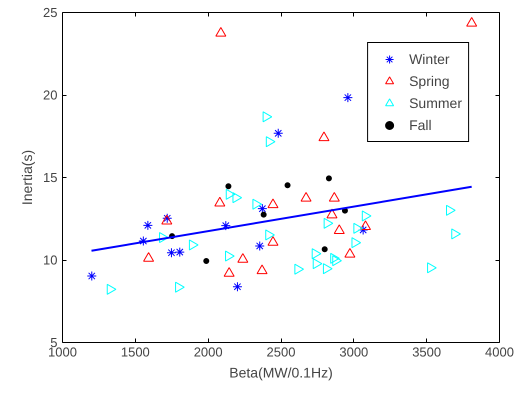  What do you see at coordinates (429, 59) in the screenshot?
I see `legend-label: Winter` at bounding box center [429, 59].